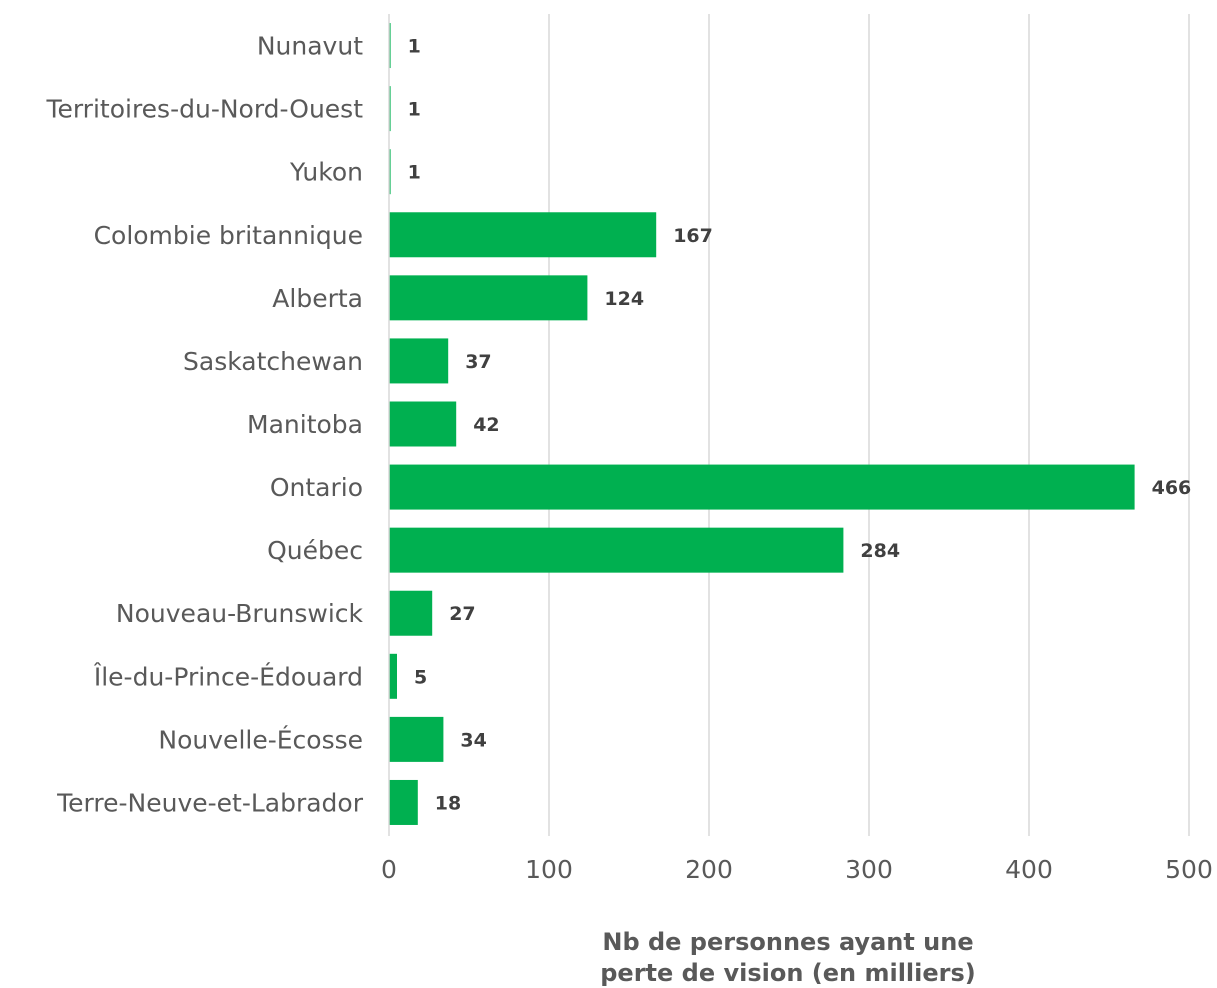 The width and height of the screenshot is (1217, 988). Describe the element at coordinates (389, 869) in the screenshot. I see `x-tick-label-0: 0` at that location.